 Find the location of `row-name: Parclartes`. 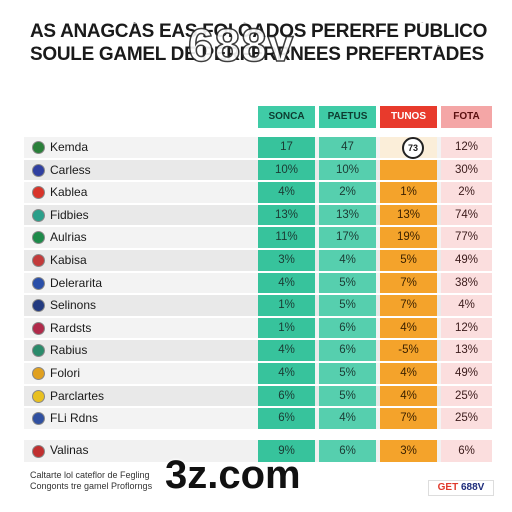

row-name: Parclartes is located at coordinates (77, 395).